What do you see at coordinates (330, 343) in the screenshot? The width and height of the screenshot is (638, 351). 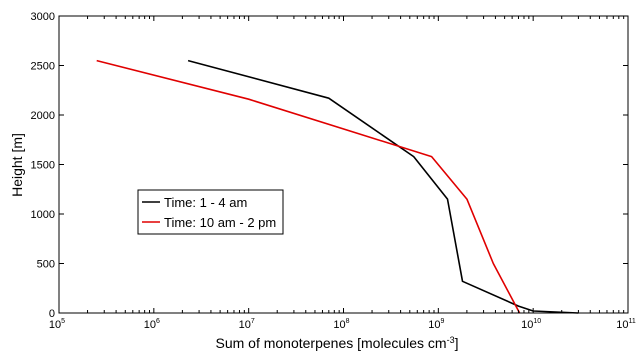 I see `x-axis-label-main: Sum of monoterpenes [molecules cm` at bounding box center [330, 343].